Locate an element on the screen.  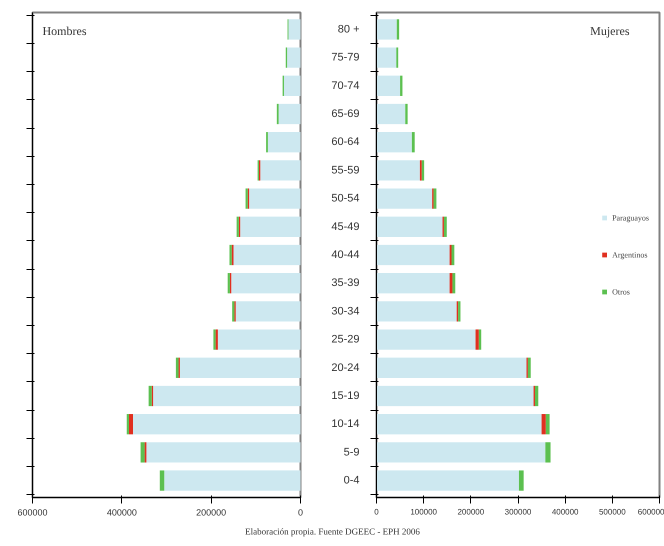
y-tick-label: 40-44 is located at coordinates (345, 255).